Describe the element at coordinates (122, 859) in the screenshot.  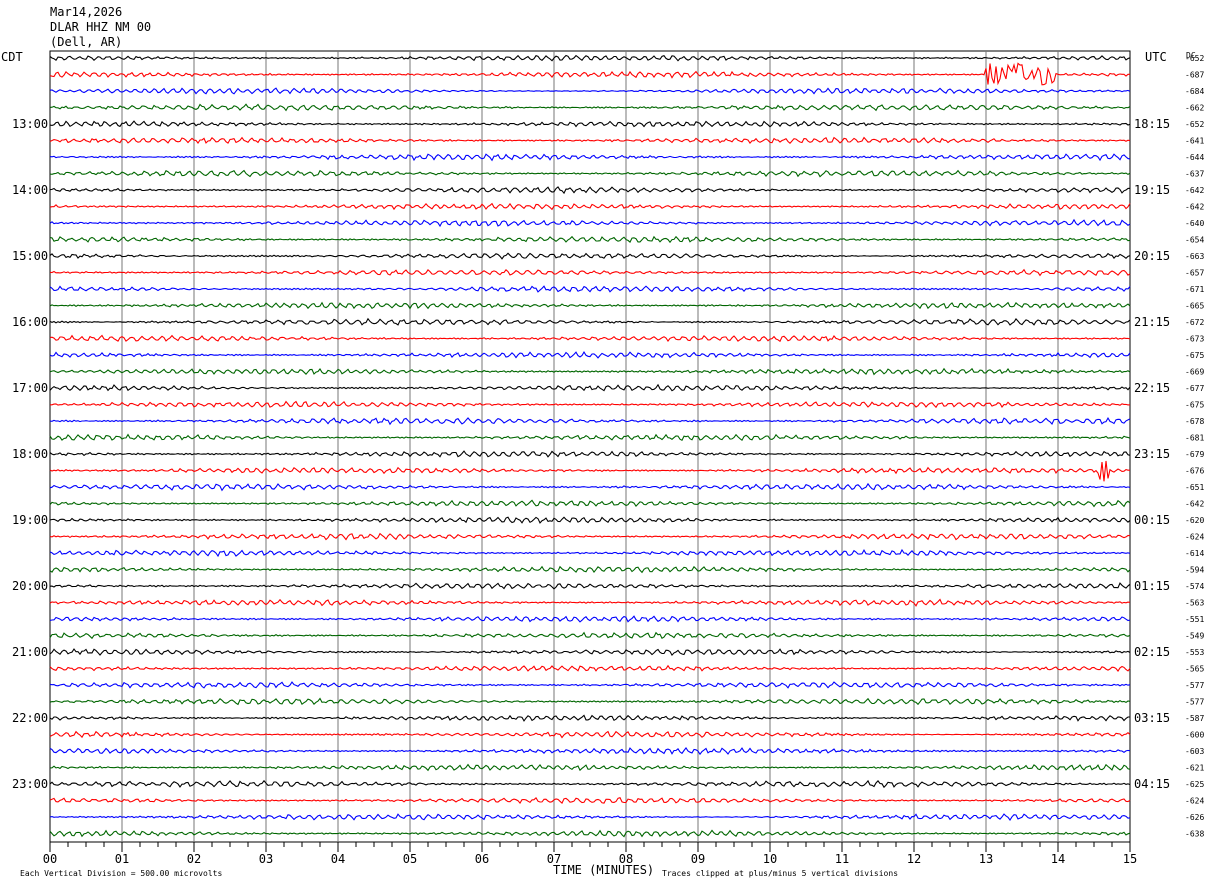
I see `x-tick-label: 01` at that location.